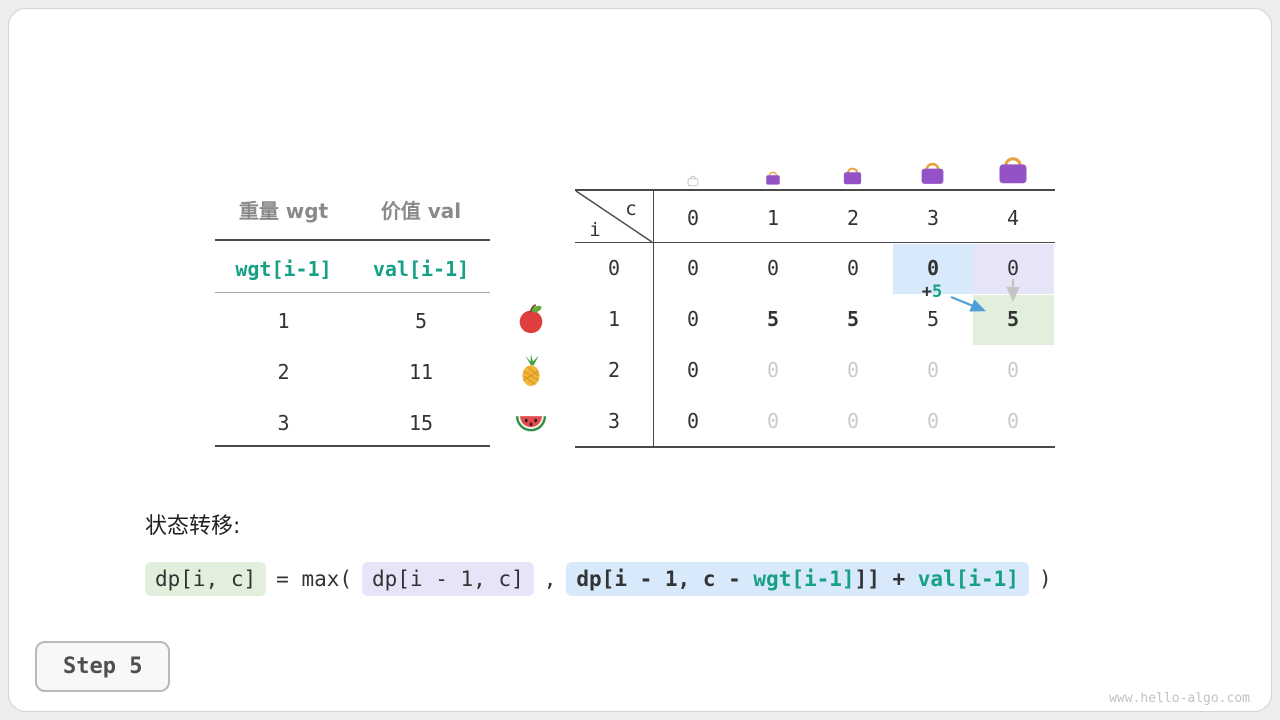 Image resolution: width=1280 pixels, height=720 pixels. Describe the element at coordinates (693, 218) in the screenshot. I see `dp-col-header-0: 0` at that location.